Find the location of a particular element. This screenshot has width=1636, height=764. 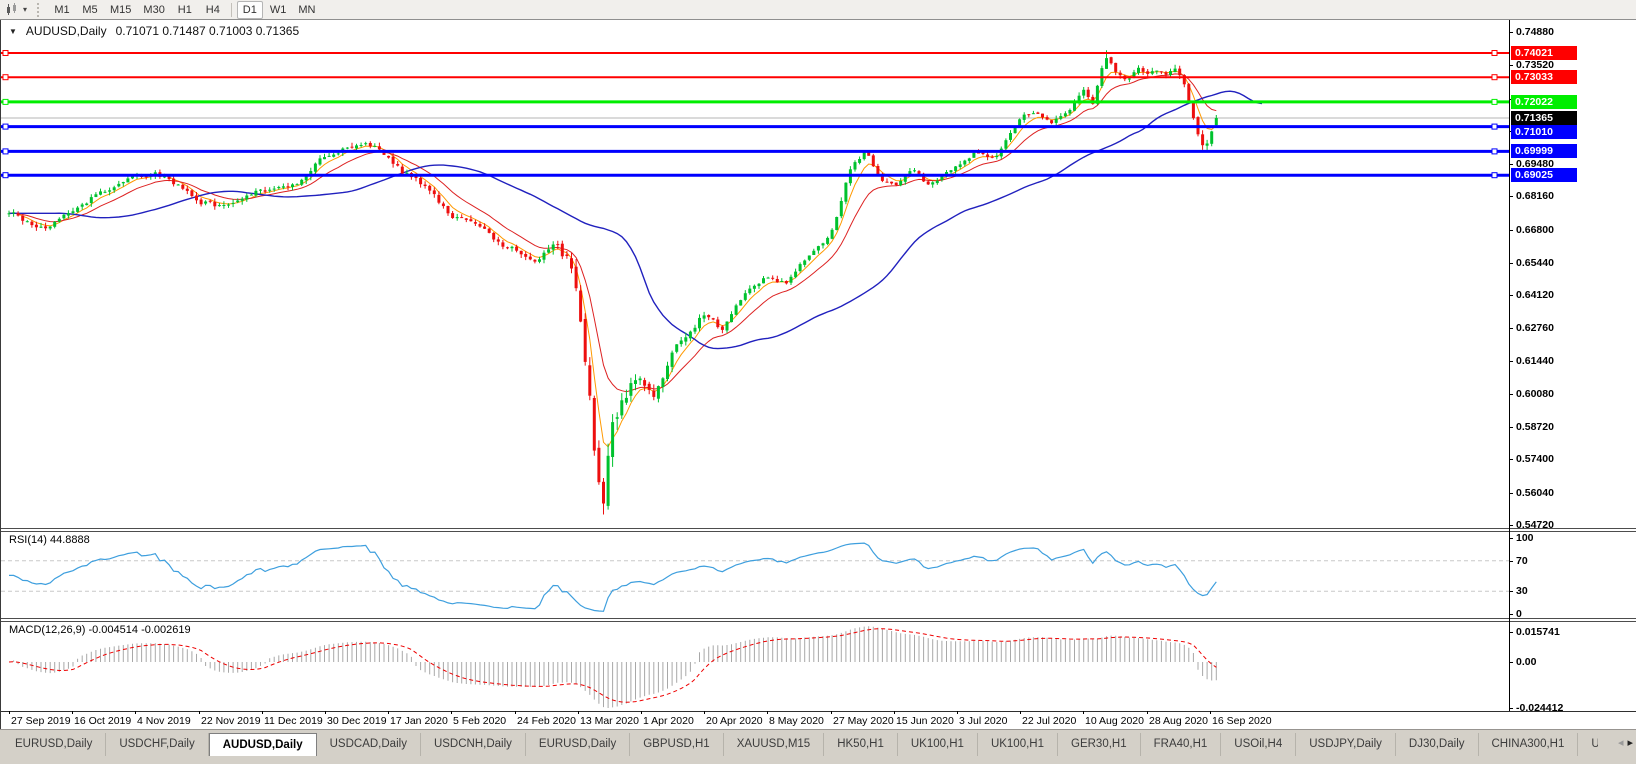

price-axis-label: 70 is located at coordinates (1522, 561).